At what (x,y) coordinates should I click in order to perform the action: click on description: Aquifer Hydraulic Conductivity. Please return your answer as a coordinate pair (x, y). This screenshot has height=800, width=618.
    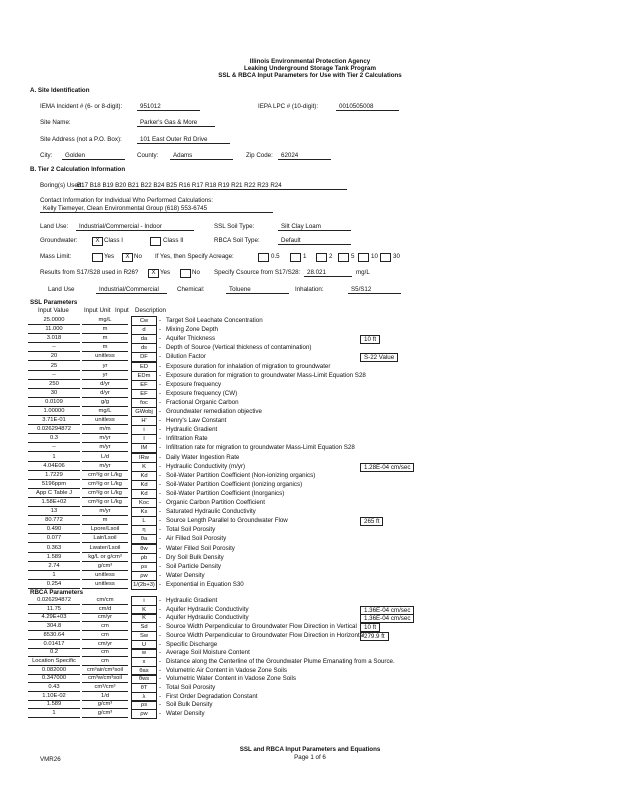
    Looking at the image, I should click on (207, 618).